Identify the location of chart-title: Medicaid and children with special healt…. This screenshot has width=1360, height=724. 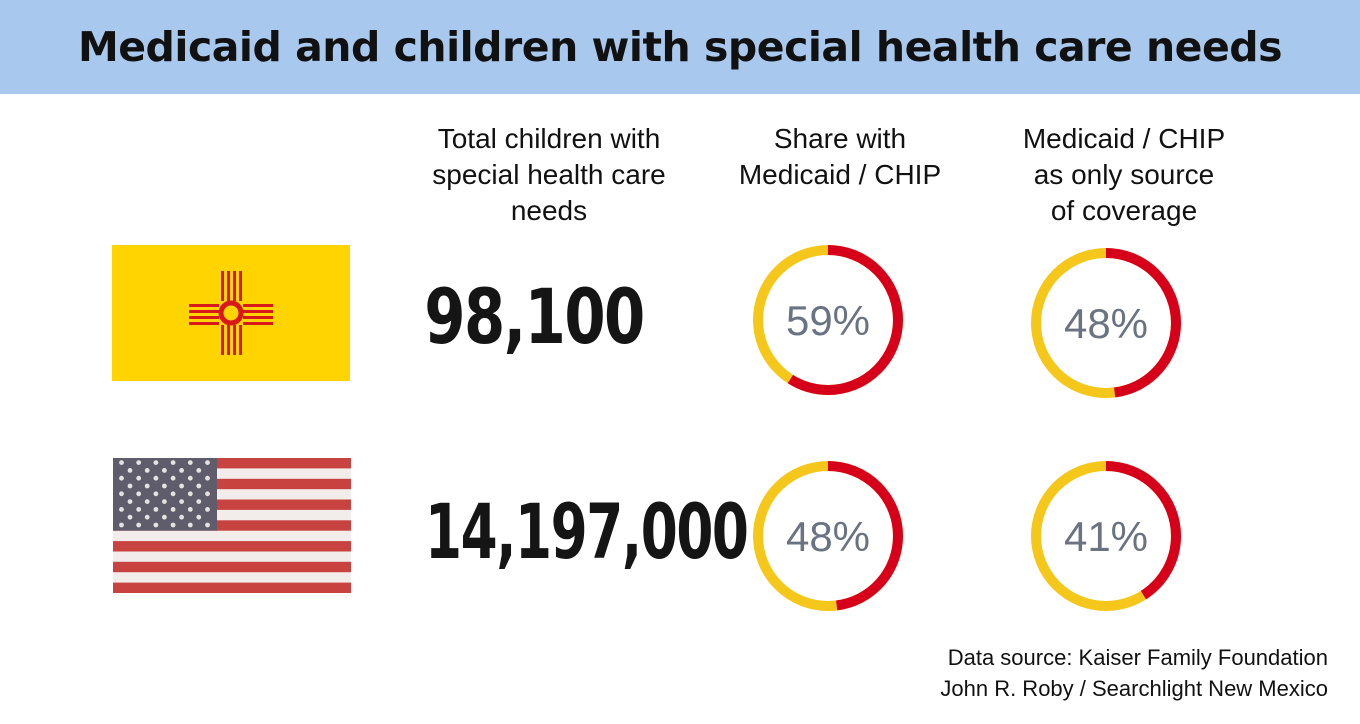
(680, 47).